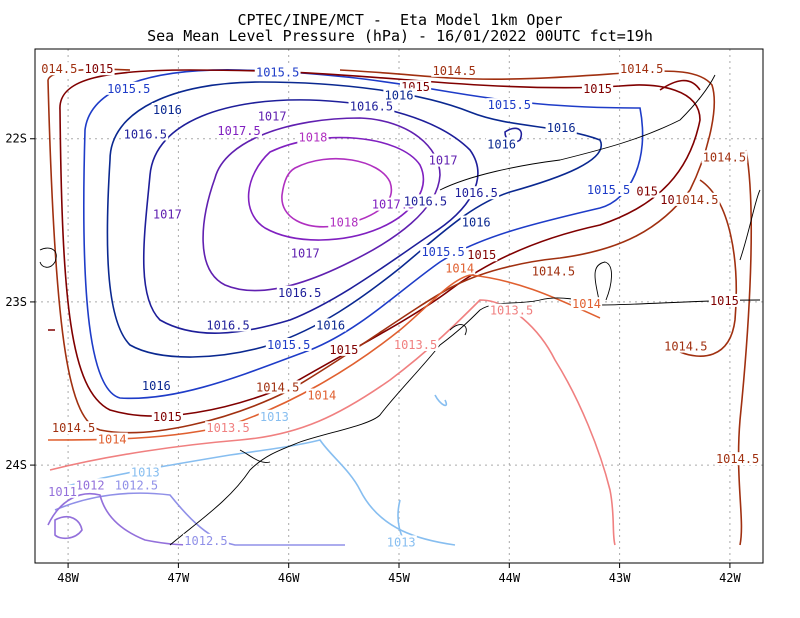 The height and width of the screenshot is (618, 800). What do you see at coordinates (68, 578) in the screenshot?
I see `x-tick-label: 48W` at bounding box center [68, 578].